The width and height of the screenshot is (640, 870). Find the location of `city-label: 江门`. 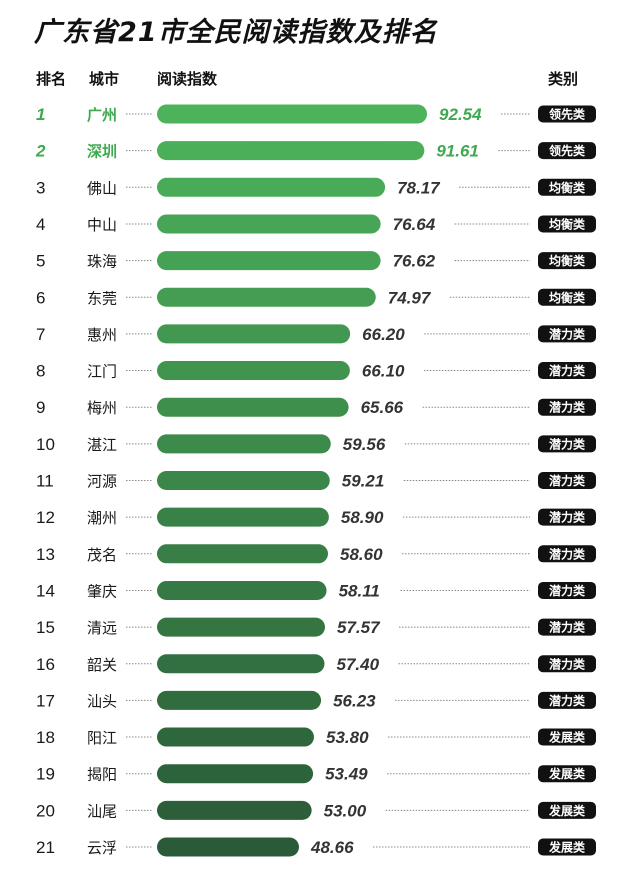

city-label: 江门 is located at coordinates (102, 372).